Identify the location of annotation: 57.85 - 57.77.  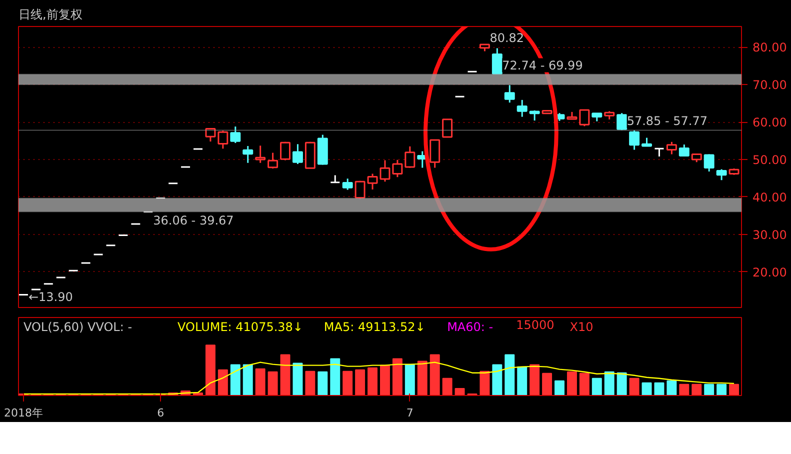
(667, 121).